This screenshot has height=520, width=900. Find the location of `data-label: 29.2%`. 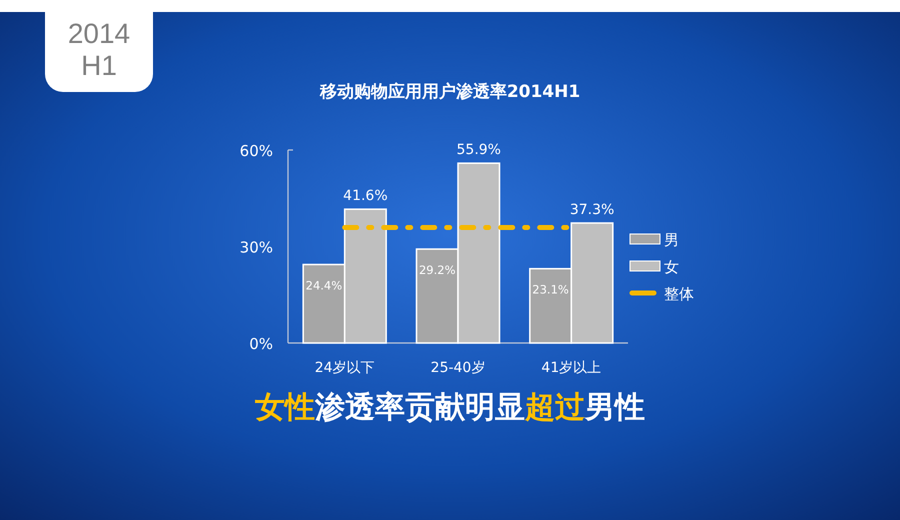

data-label: 29.2% is located at coordinates (437, 270).